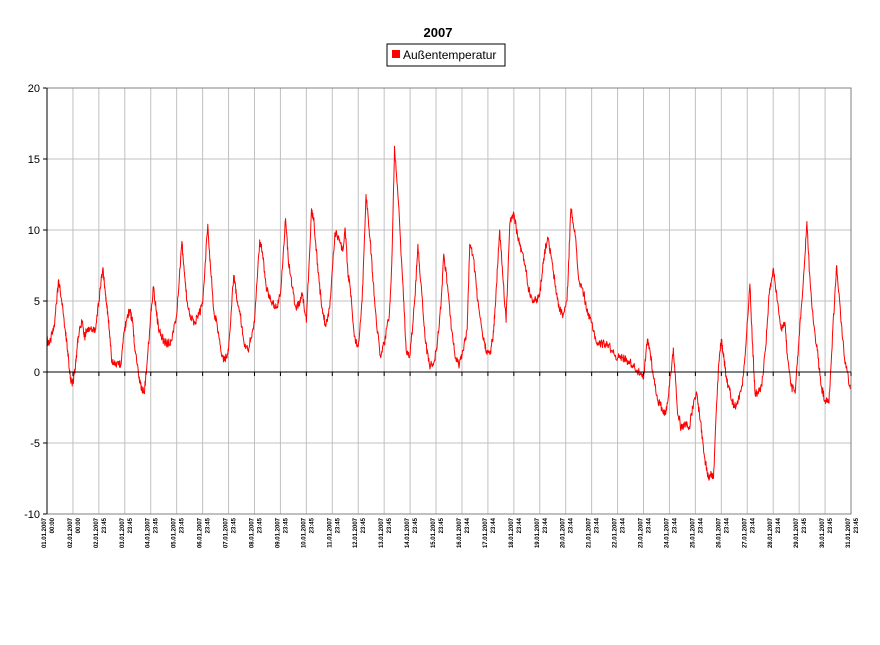 The height and width of the screenshot is (645, 880). What do you see at coordinates (386, 532) in the screenshot?
I see `x-tick-label: 13.01.2007 23:45` at bounding box center [386, 532].